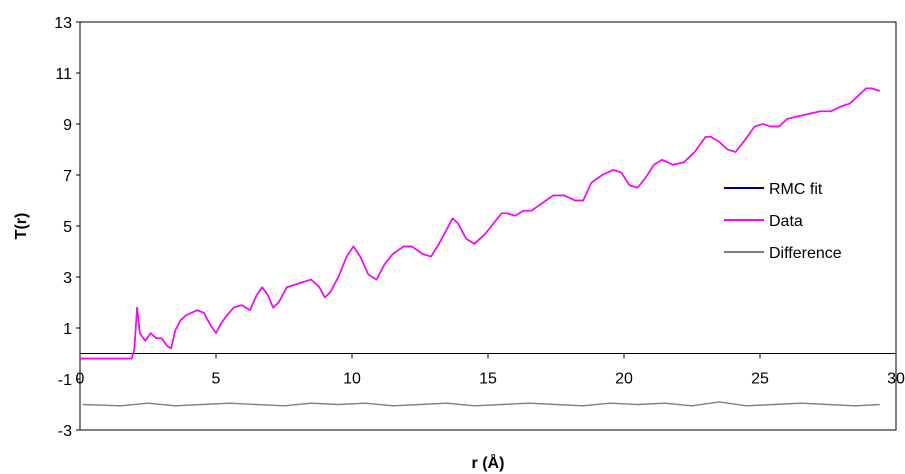 Image resolution: width=905 pixels, height=474 pixels. I want to click on y-tick-label: 11, so click(63, 74).